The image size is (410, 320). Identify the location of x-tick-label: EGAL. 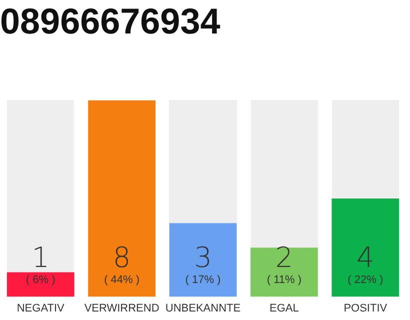
(284, 308).